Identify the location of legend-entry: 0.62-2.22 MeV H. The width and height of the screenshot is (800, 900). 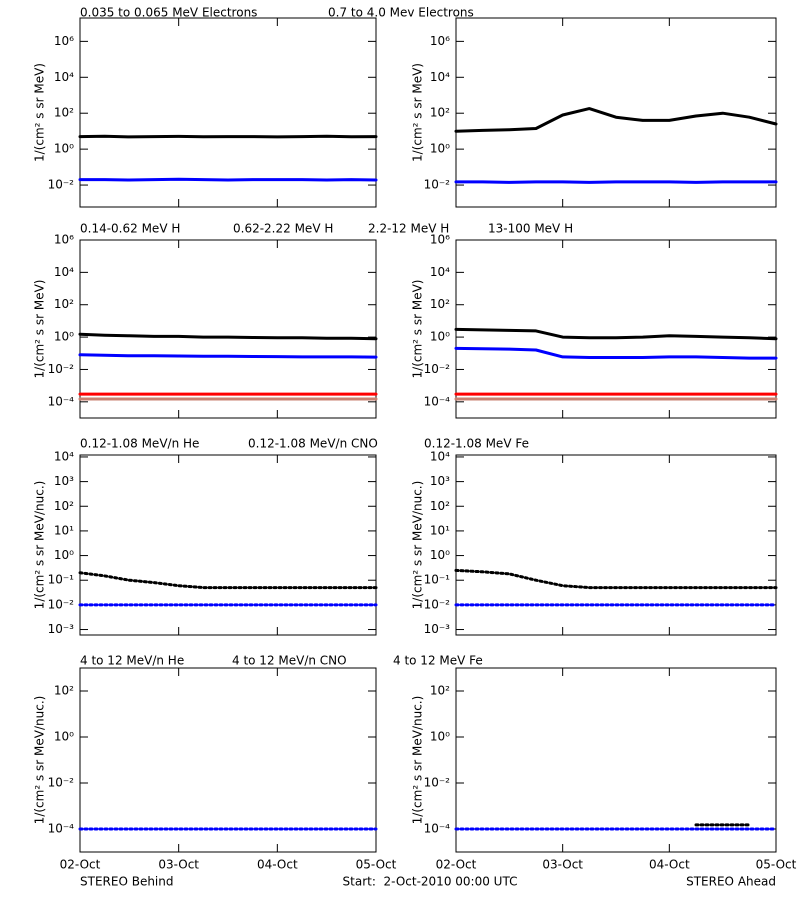
(283, 229).